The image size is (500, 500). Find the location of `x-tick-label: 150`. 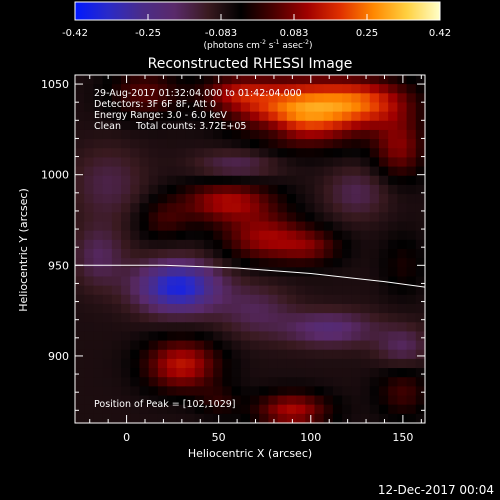

x-tick-label: 150 is located at coordinates (402, 437).